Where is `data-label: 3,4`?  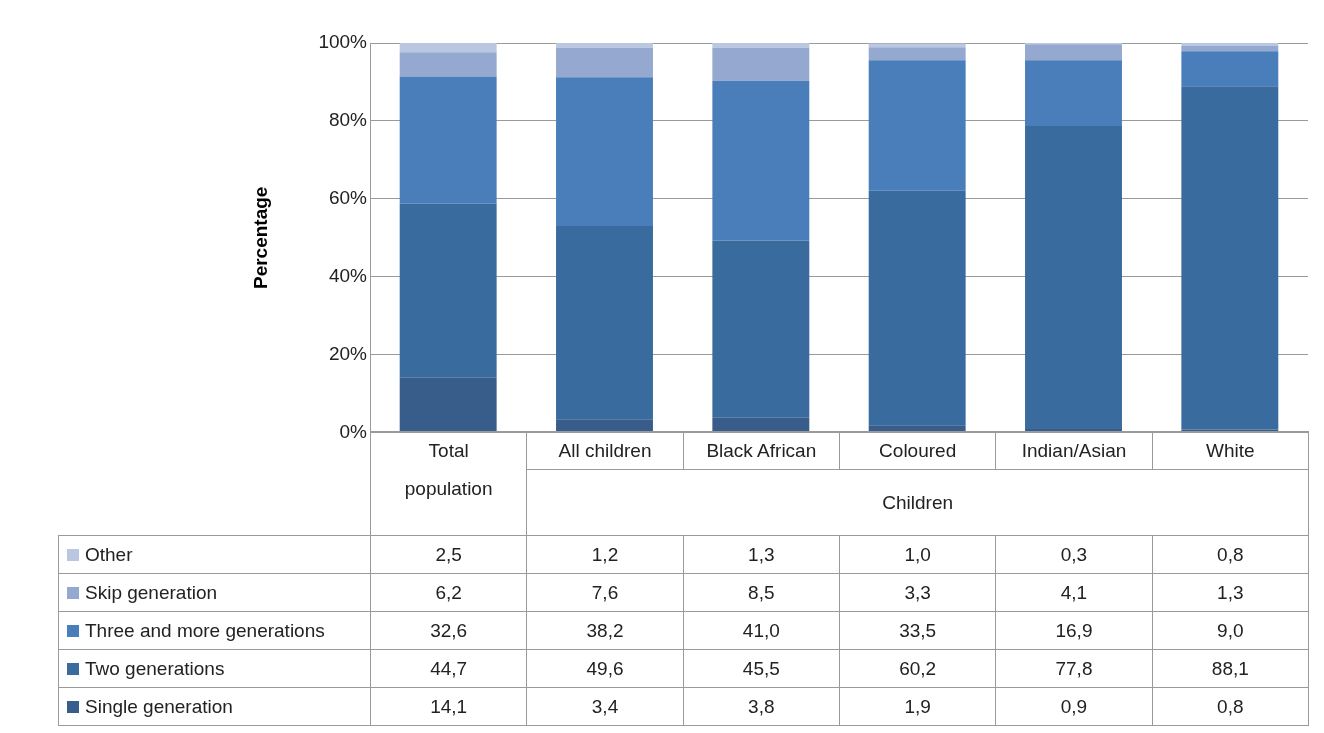 data-label: 3,4 is located at coordinates (605, 706).